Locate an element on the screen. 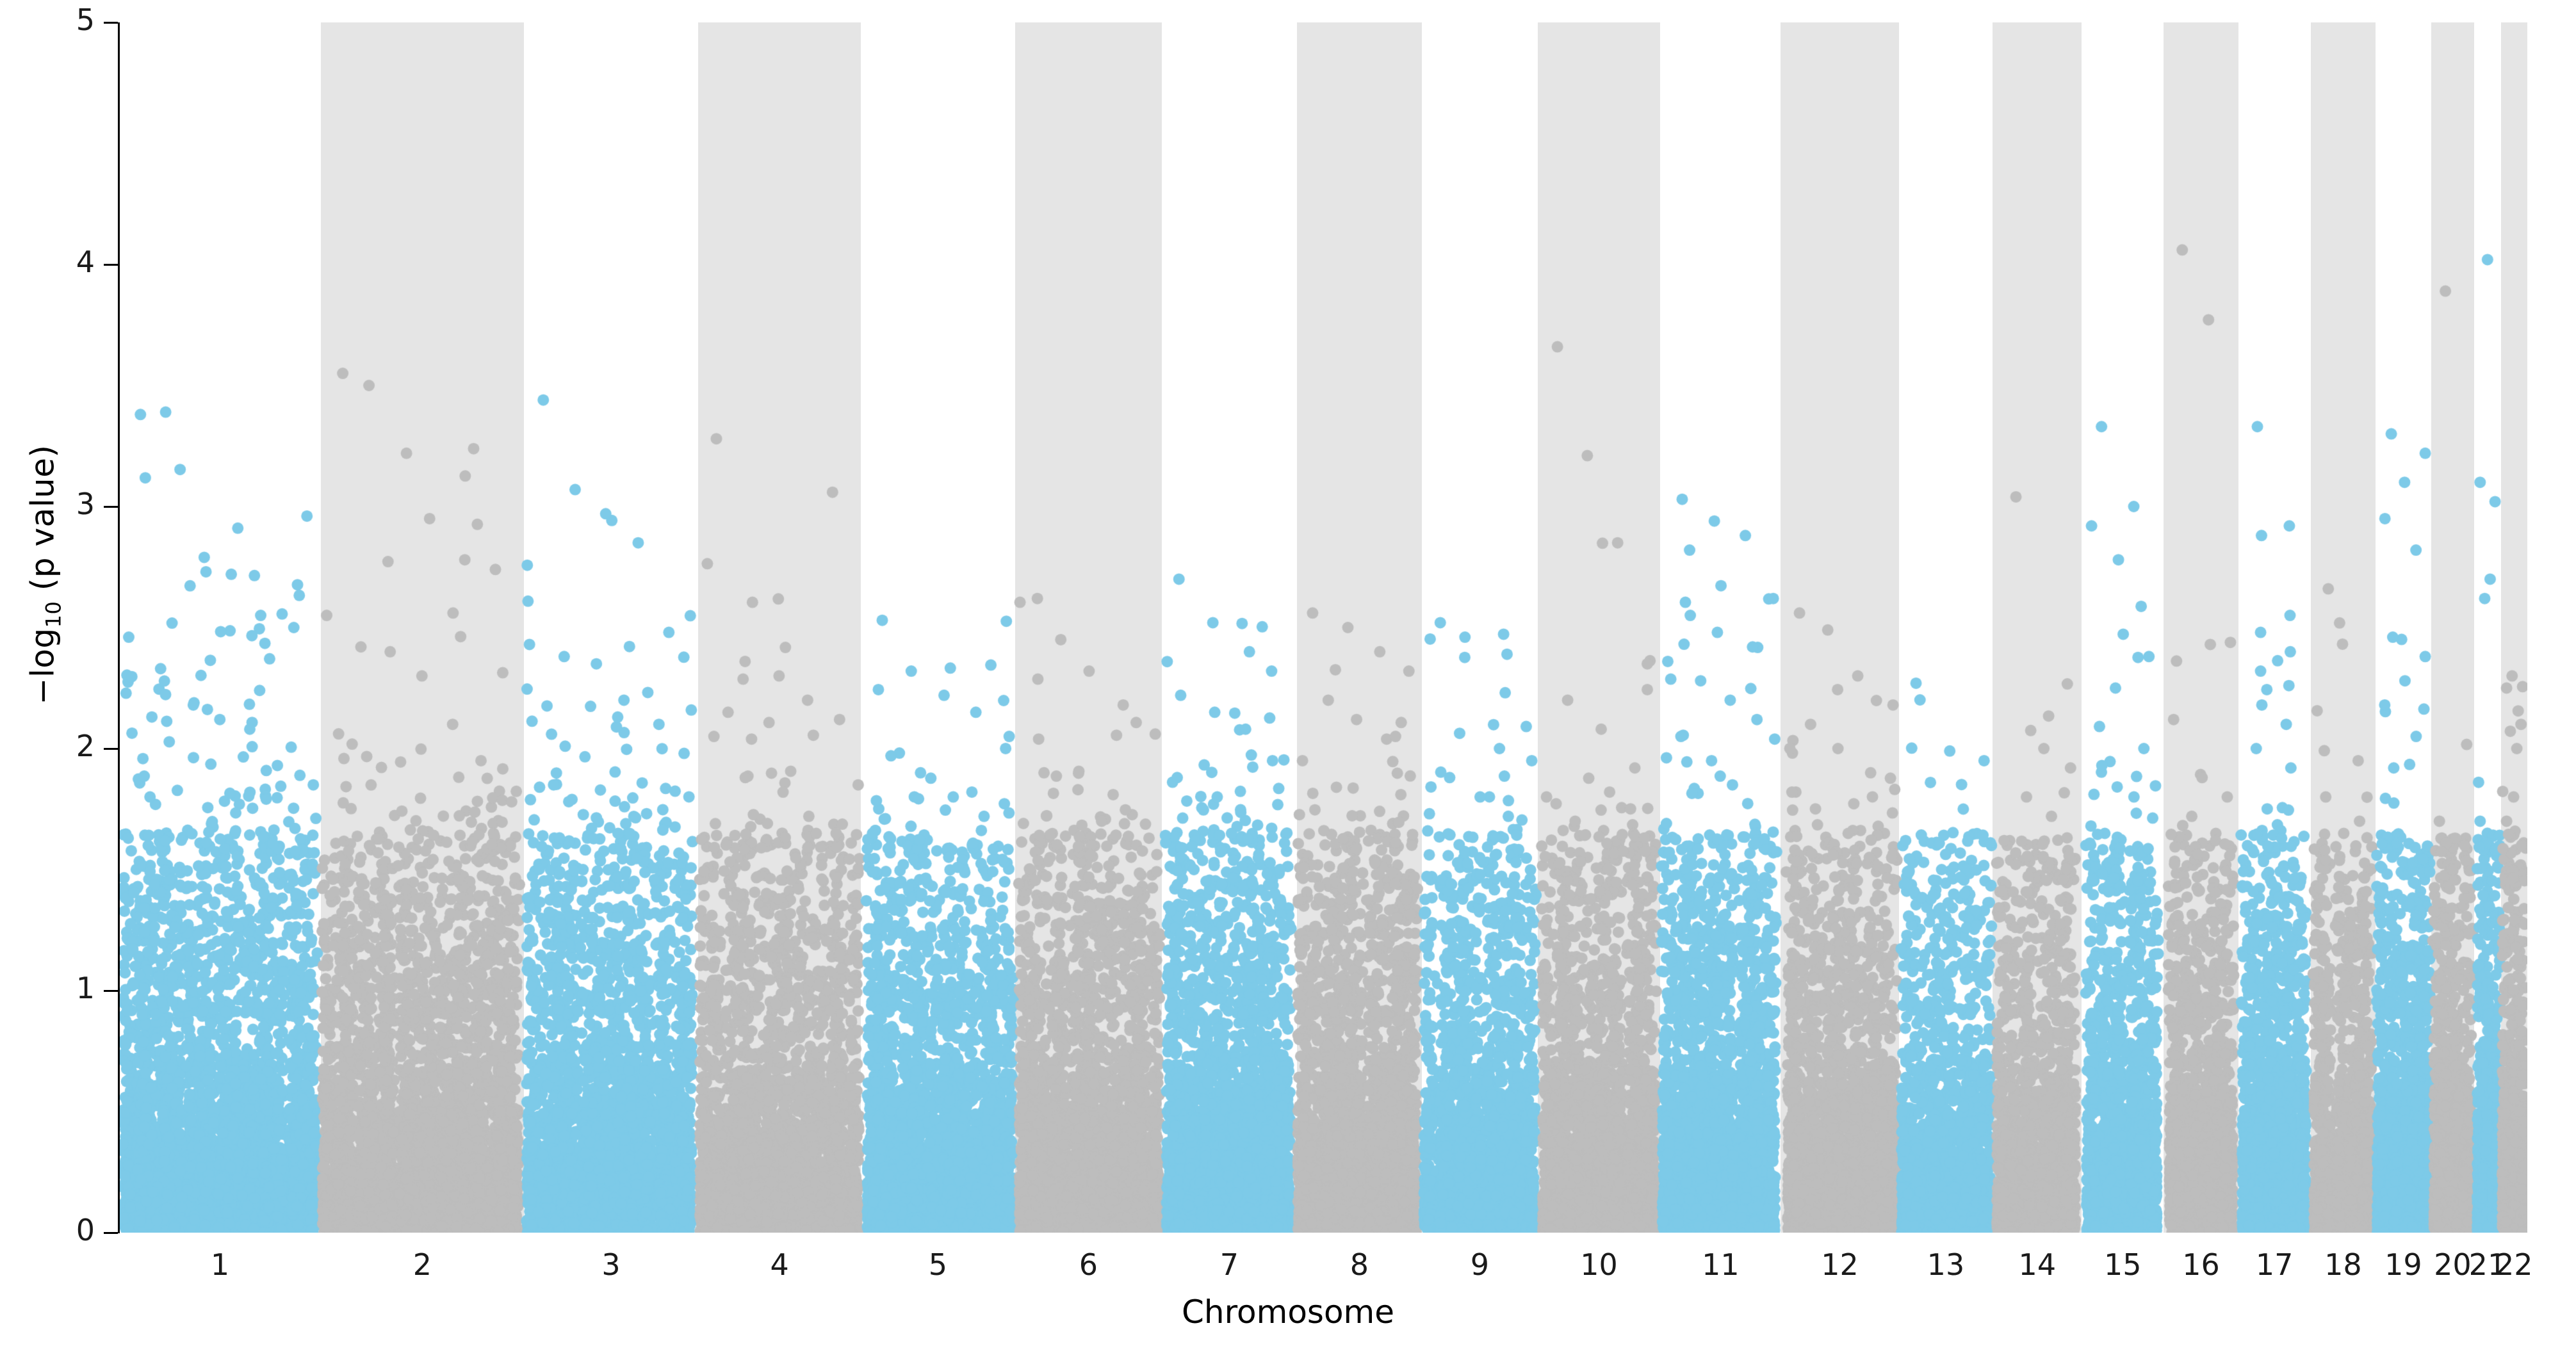 This screenshot has height=1362, width=2576. y-tick-label-3: 3 is located at coordinates (85, 504).